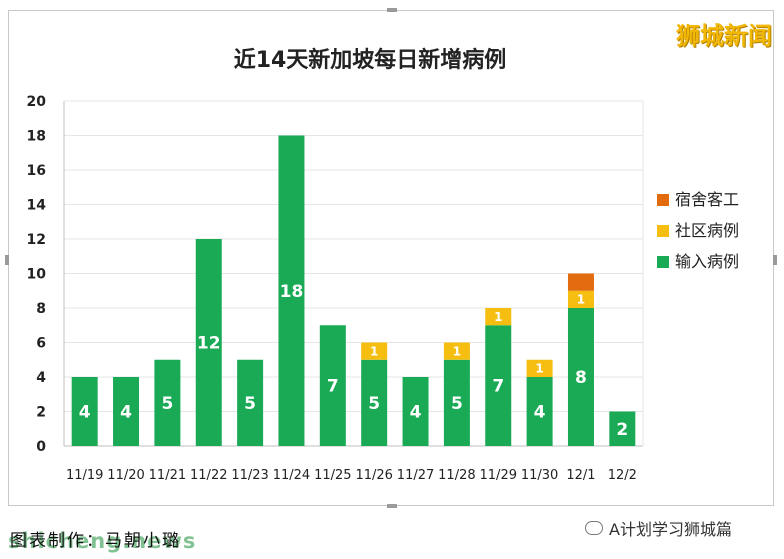 The image size is (784, 559). I want to click on x-tick-label: 11/24, so click(291, 475).